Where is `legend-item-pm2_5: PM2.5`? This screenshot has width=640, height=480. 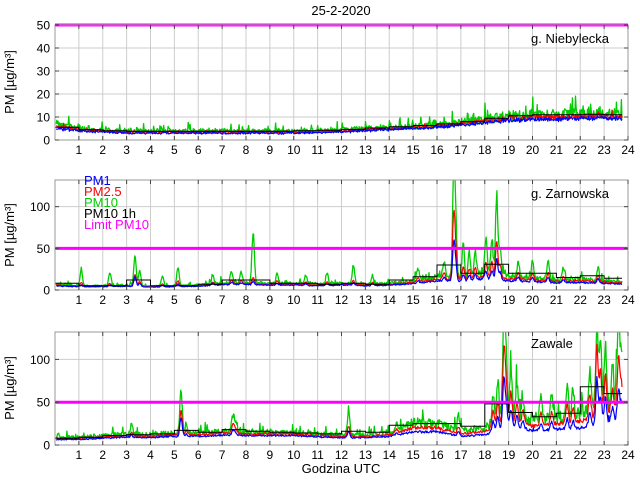 legend-item-pm2_5: PM2.5 is located at coordinates (103, 191).